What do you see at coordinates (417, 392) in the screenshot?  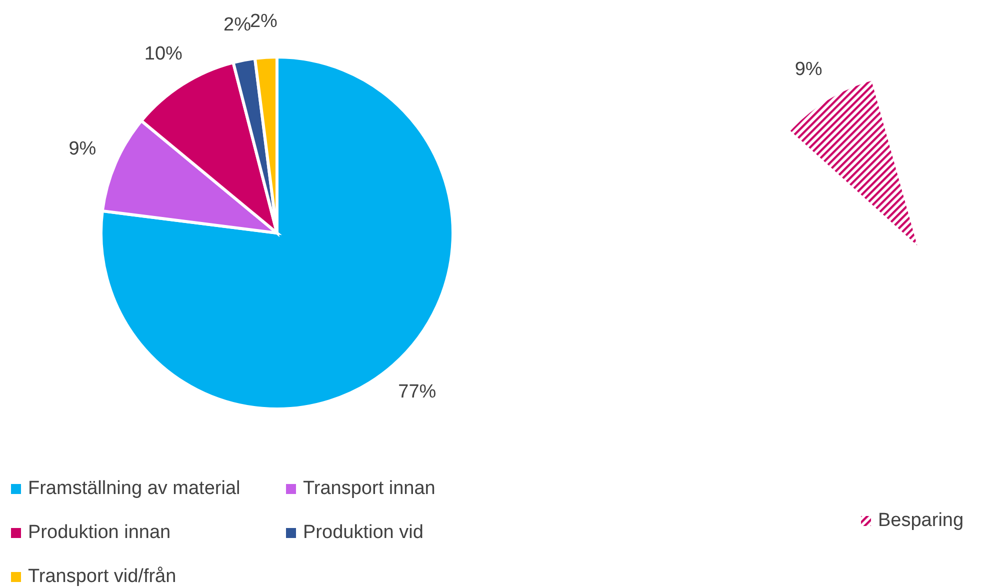 I see `data-label: 77%` at bounding box center [417, 392].